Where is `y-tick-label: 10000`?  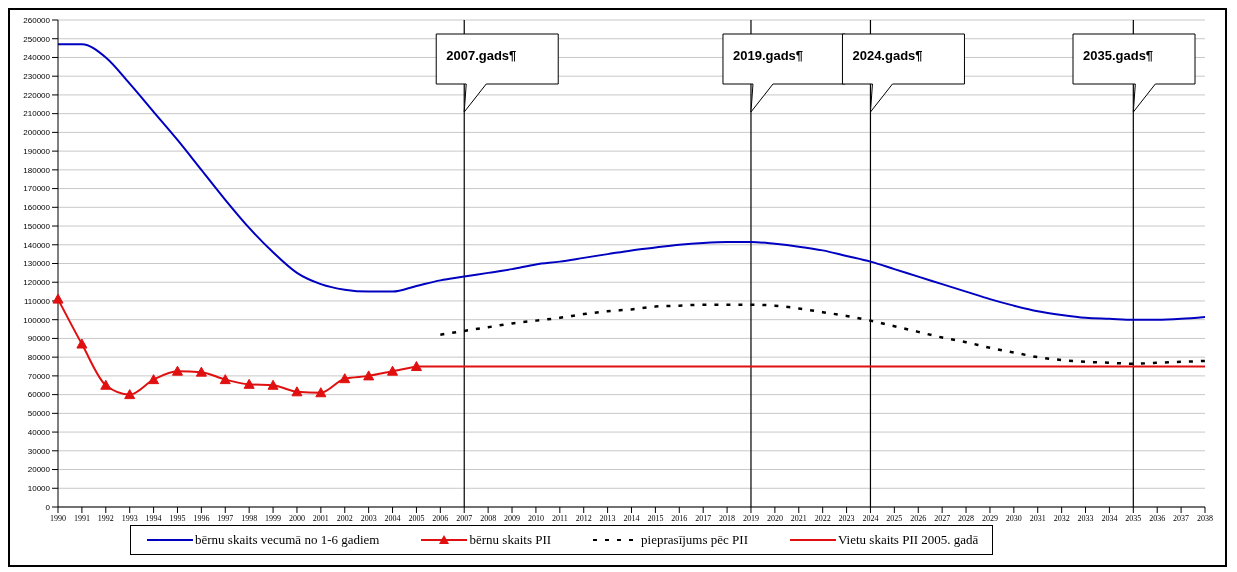 y-tick-label: 10000 is located at coordinates (39, 489).